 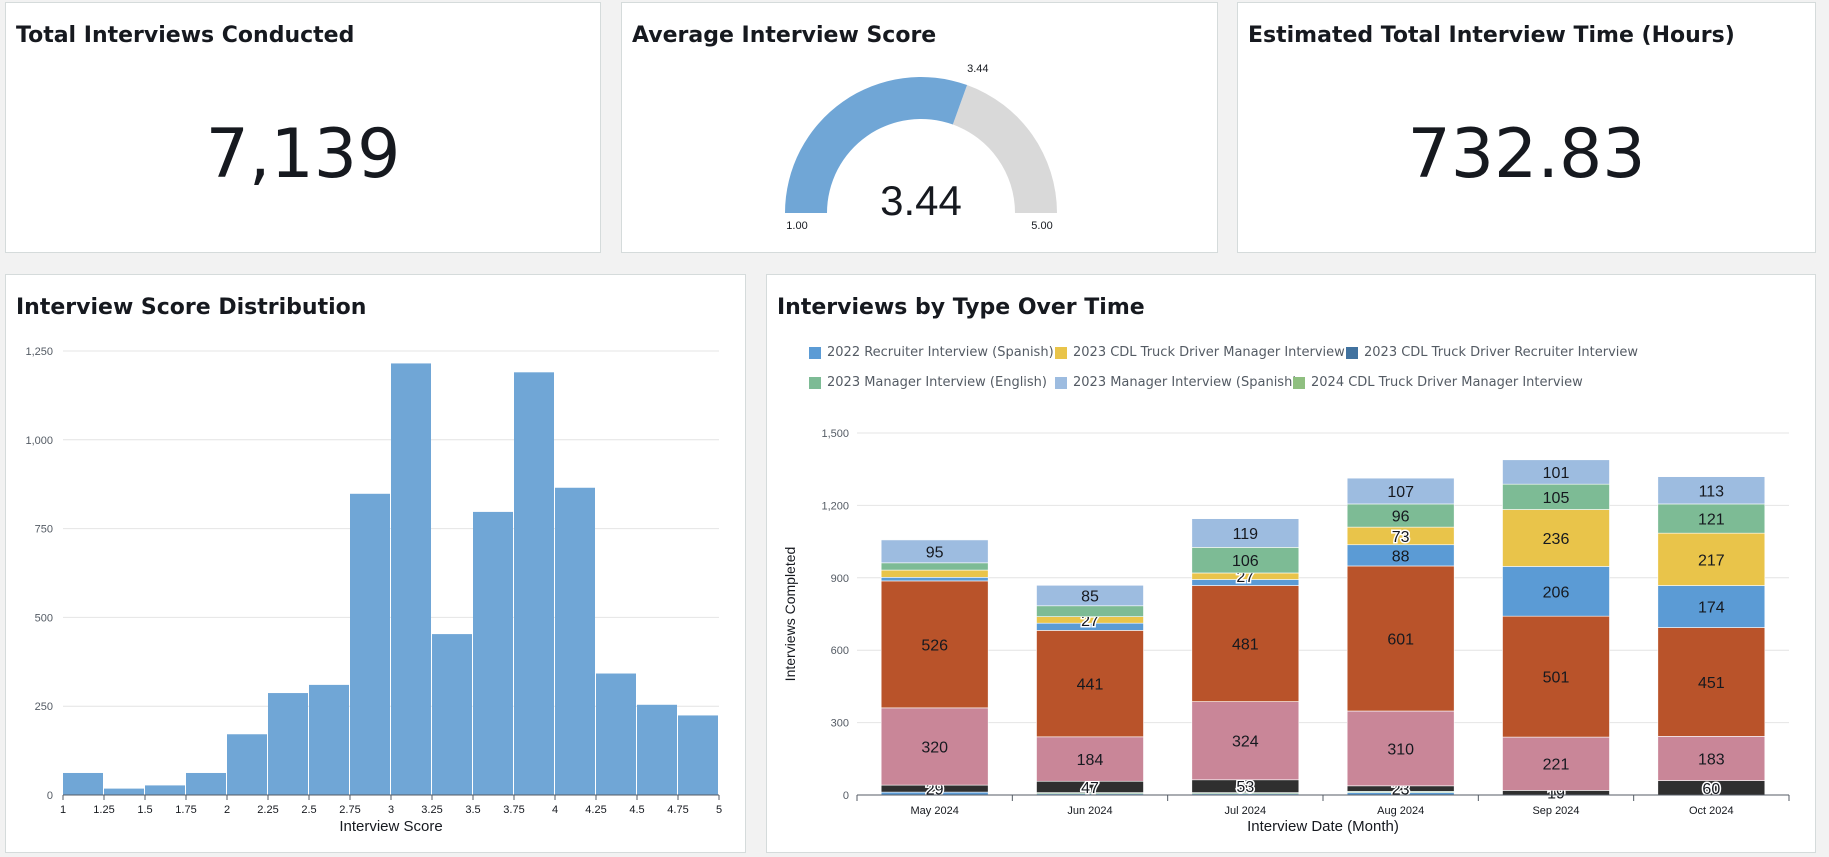 I want to click on chart-title: Interview Score Distribution, so click(x=191, y=307).